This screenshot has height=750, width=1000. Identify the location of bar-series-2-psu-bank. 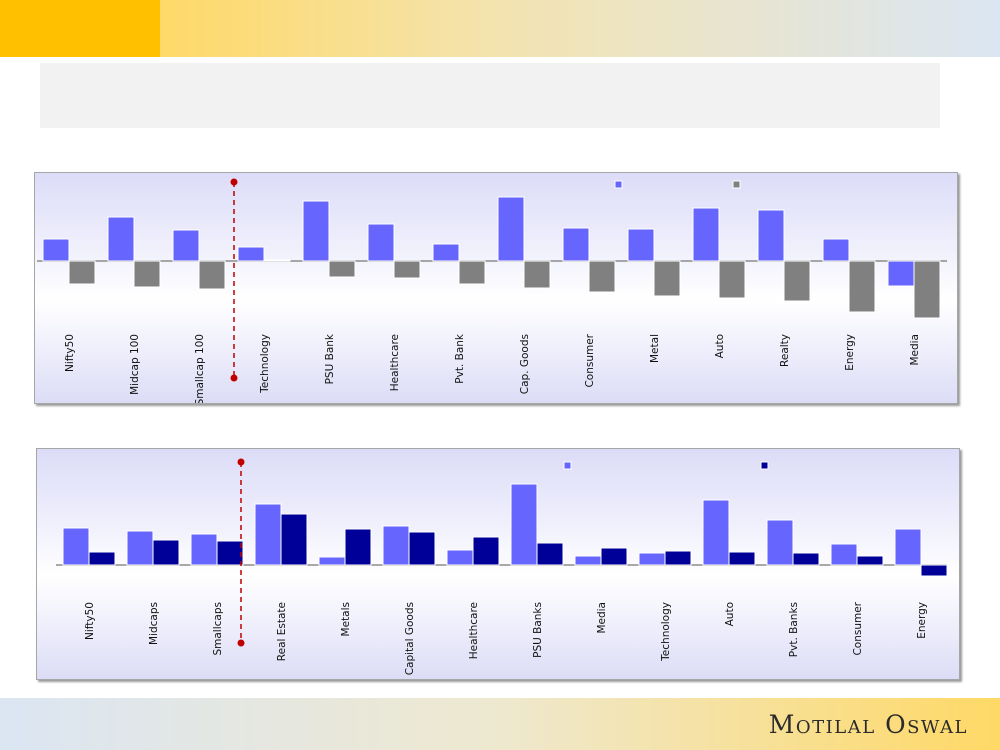
(342, 269).